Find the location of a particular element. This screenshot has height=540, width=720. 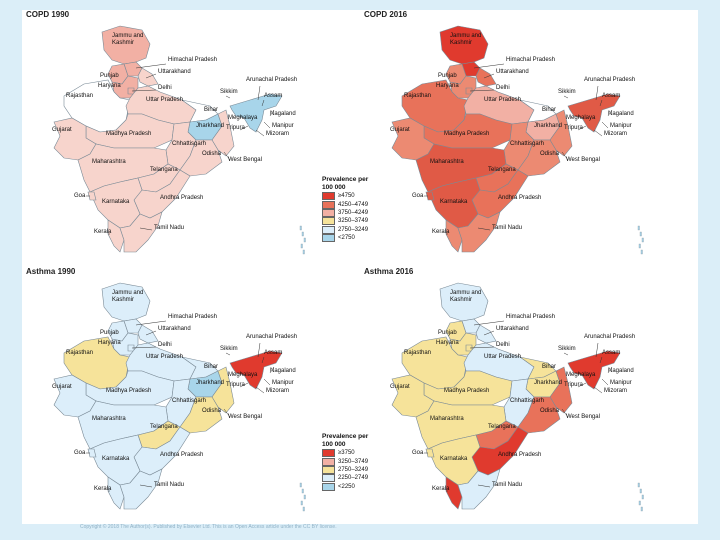

legend-label: 4250–4749 is located at coordinates (353, 204).